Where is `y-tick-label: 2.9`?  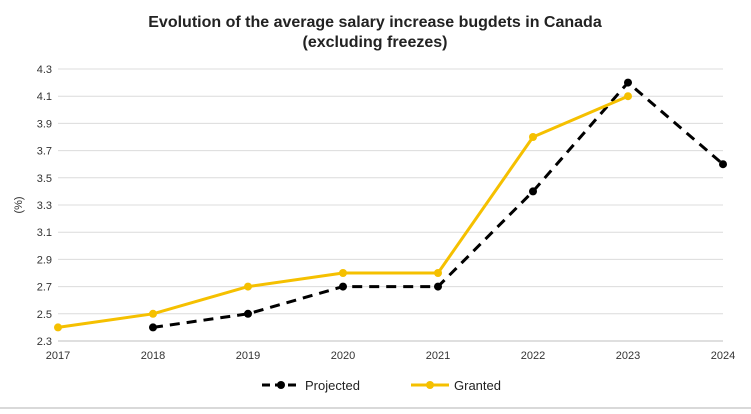
y-tick-label: 2.9 is located at coordinates (44, 260).